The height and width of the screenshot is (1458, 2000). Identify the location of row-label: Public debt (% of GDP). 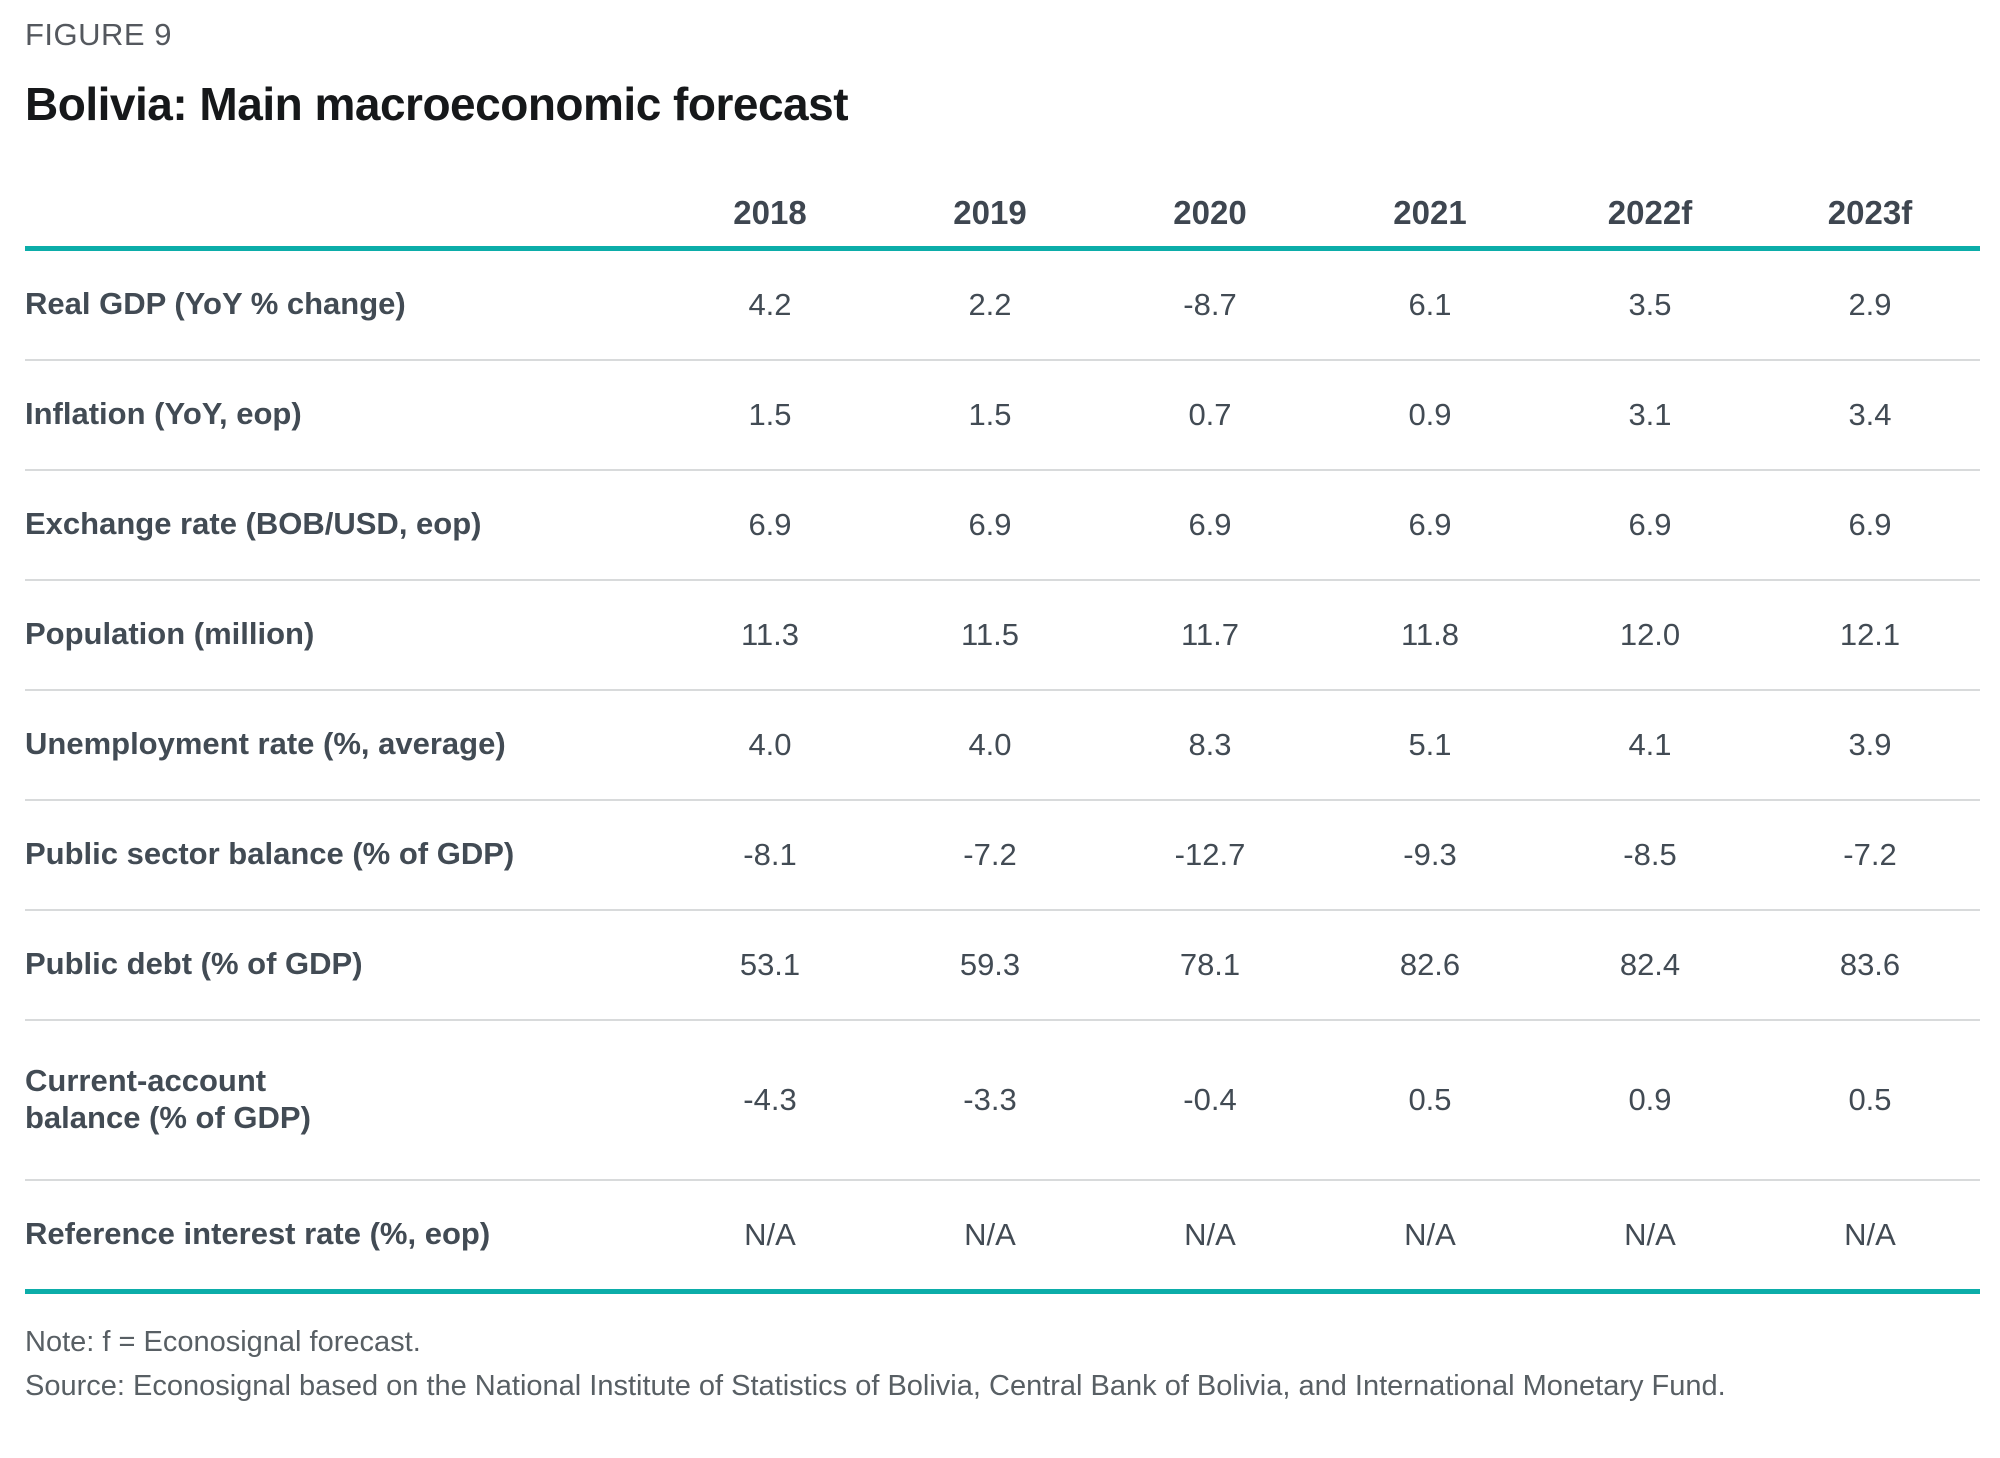
(194, 964).